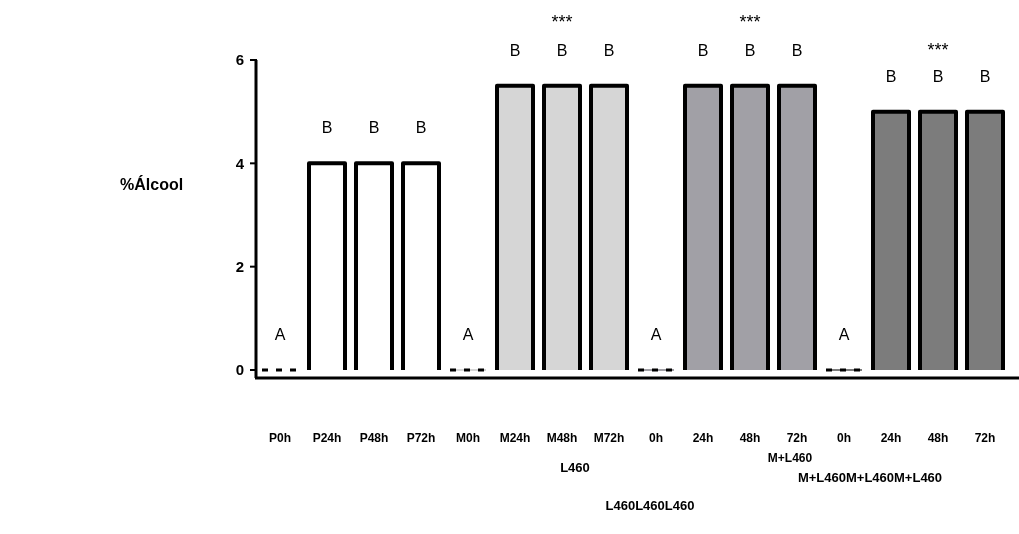 The height and width of the screenshot is (534, 1019). I want to click on x-tick-label: M24h, so click(515, 438).